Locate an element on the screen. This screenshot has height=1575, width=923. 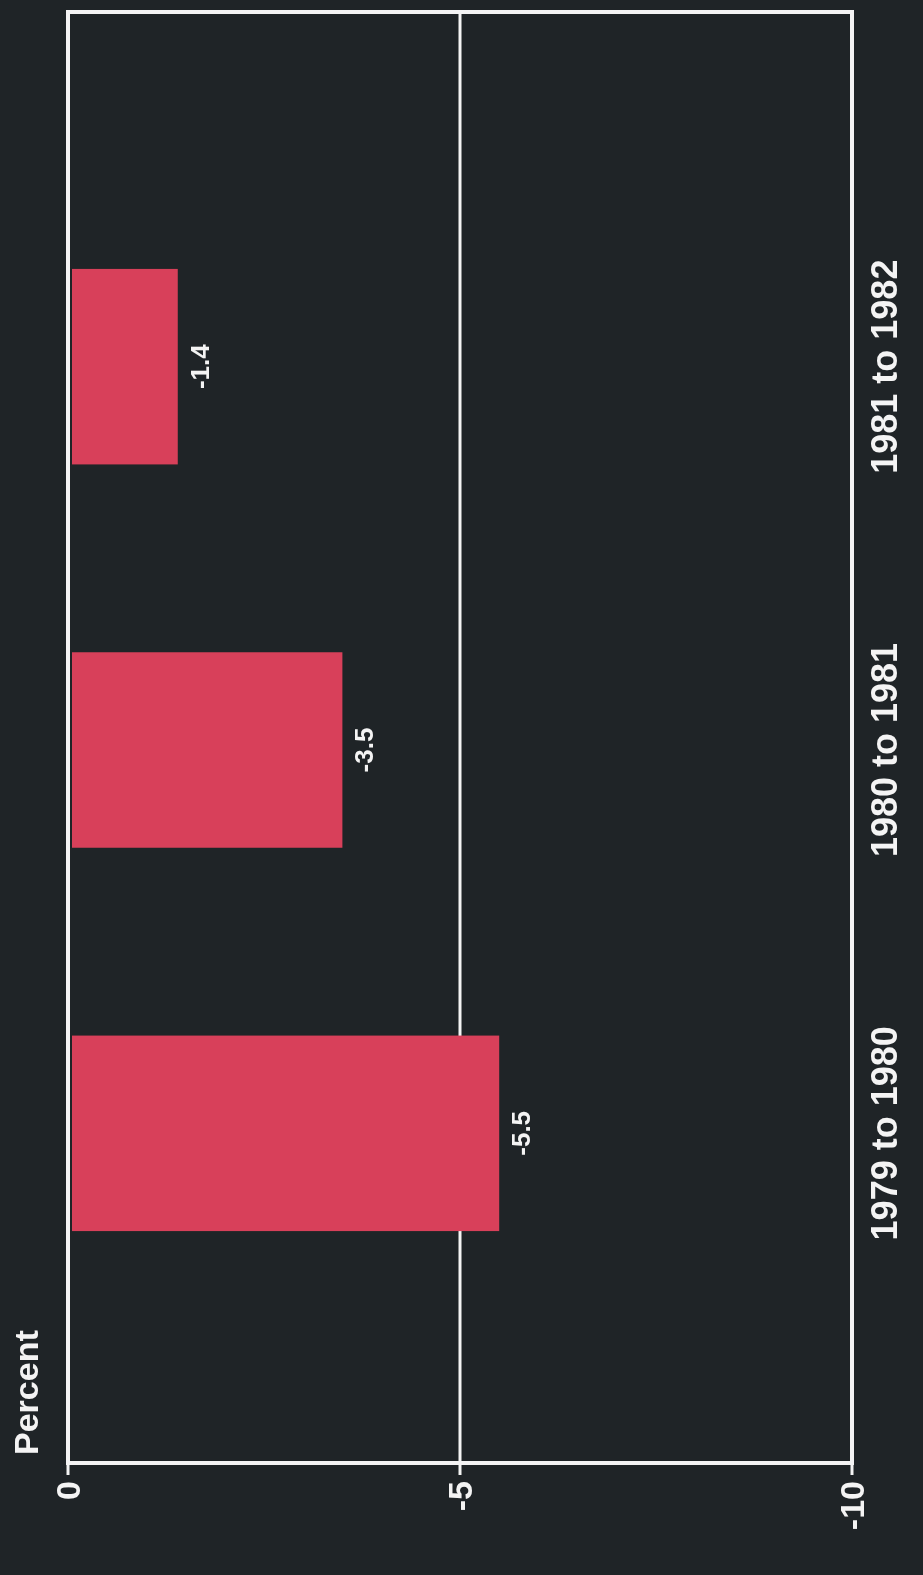
data-label: -5.5 is located at coordinates (521, 1133).